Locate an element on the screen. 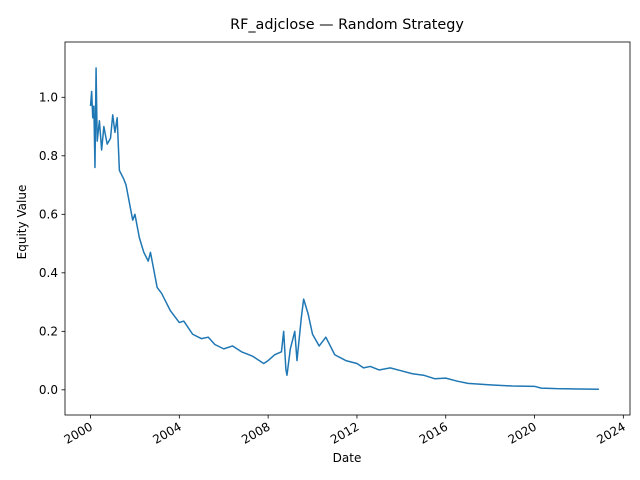 Image resolution: width=640 pixels, height=480 pixels. x-tick-label: 2020 is located at coordinates (522, 432).